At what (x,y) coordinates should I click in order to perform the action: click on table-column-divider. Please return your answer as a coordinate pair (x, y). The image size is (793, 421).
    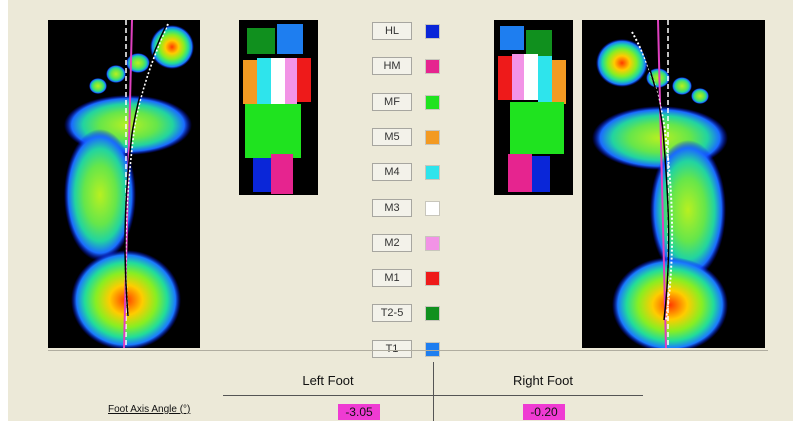
    Looking at the image, I should click on (433, 391).